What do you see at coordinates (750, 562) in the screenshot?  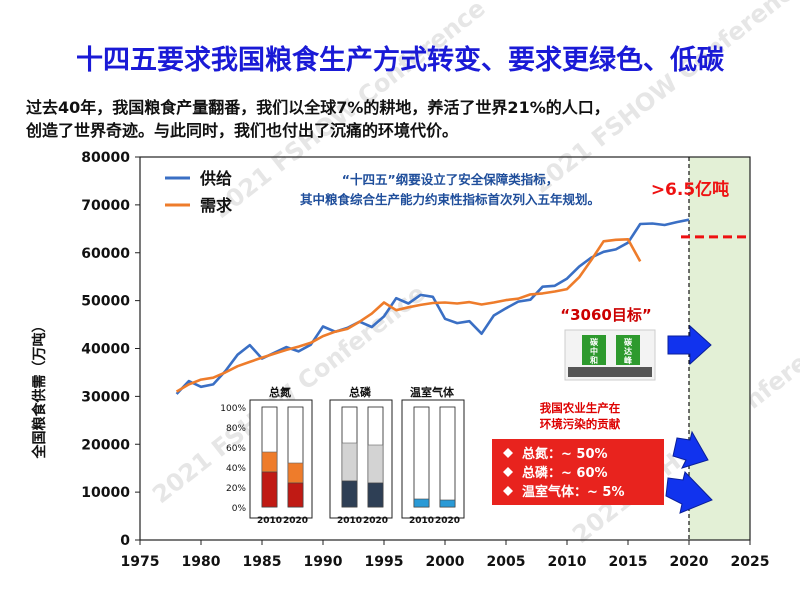 I see `x-tick-label: 2025` at bounding box center [750, 562].